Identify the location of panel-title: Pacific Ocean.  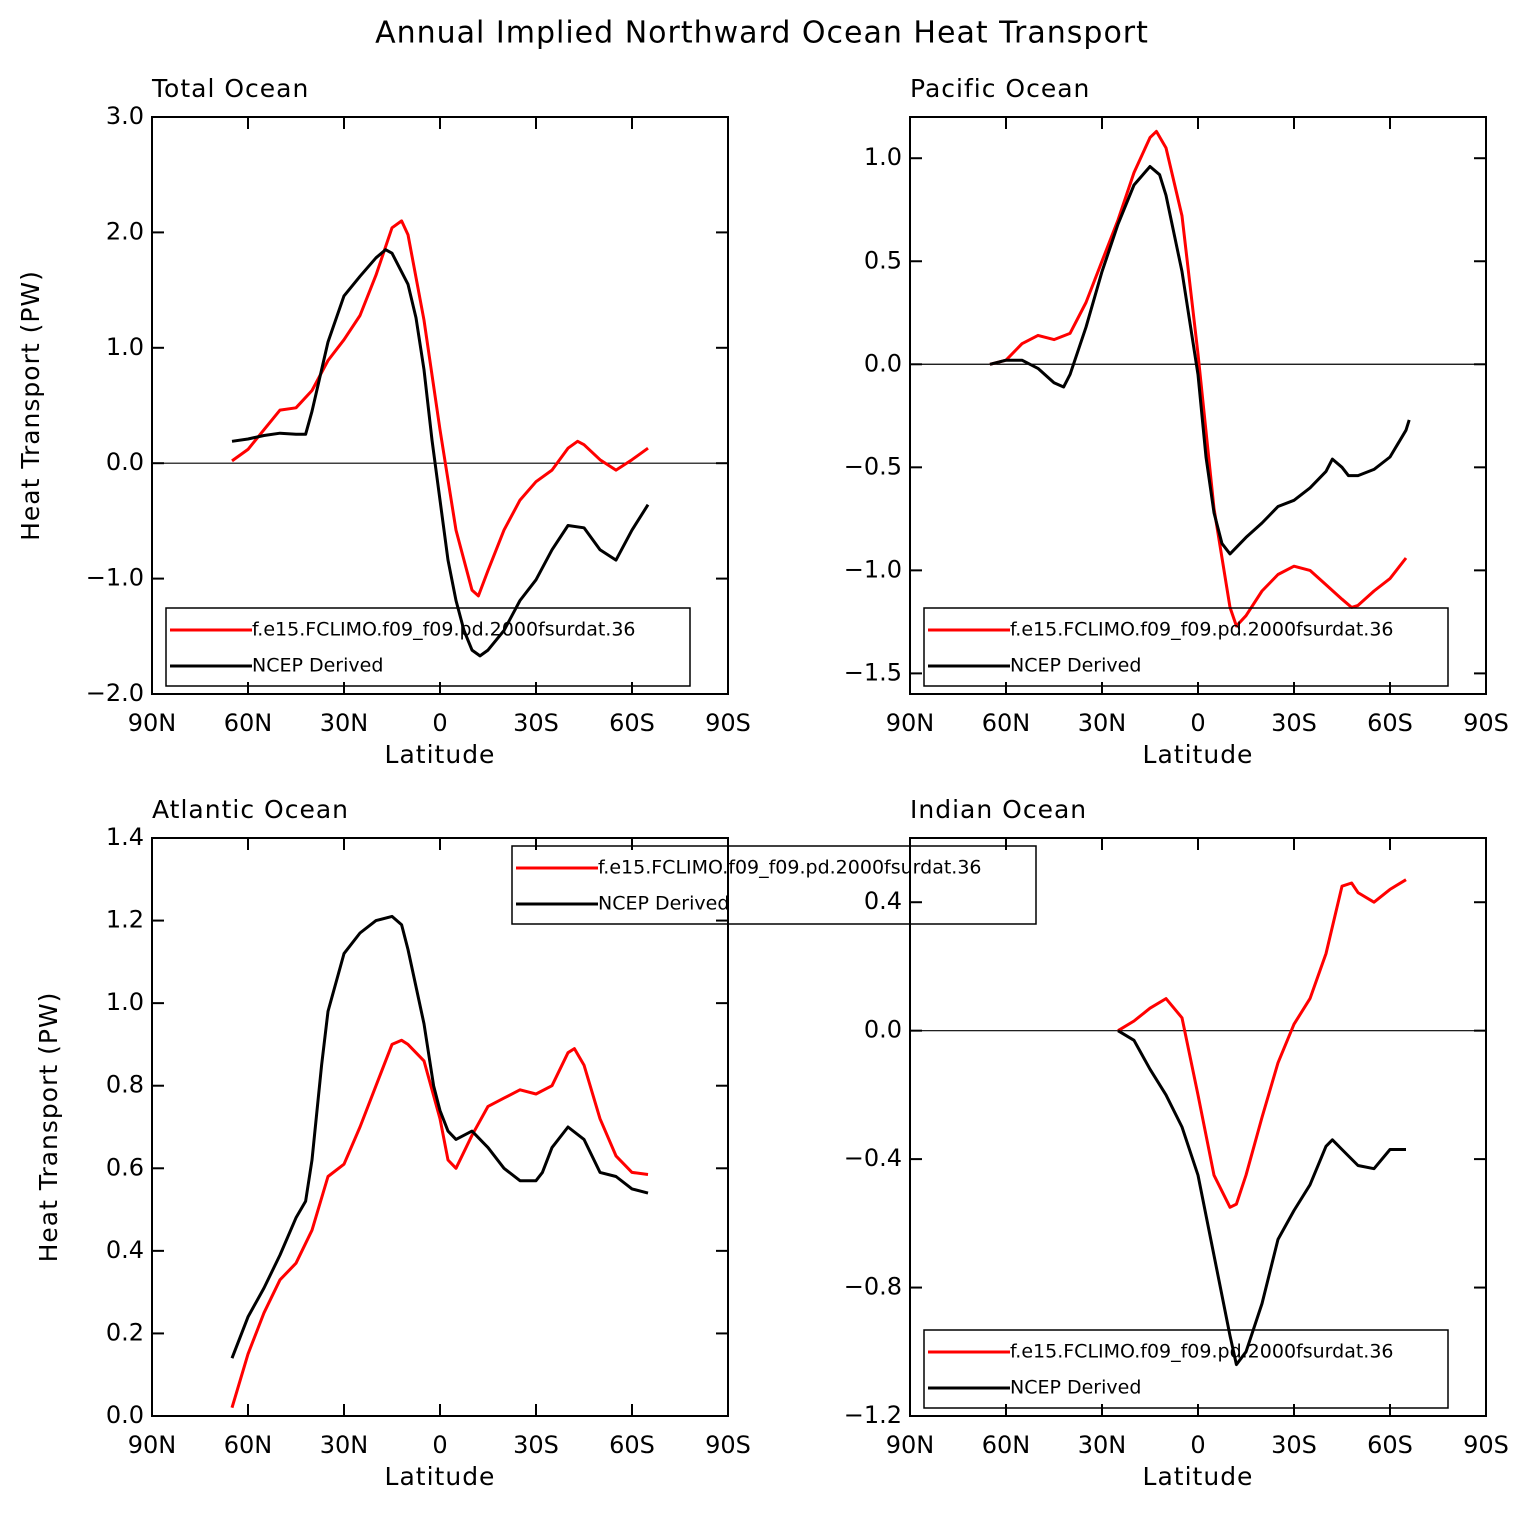
(1000, 88).